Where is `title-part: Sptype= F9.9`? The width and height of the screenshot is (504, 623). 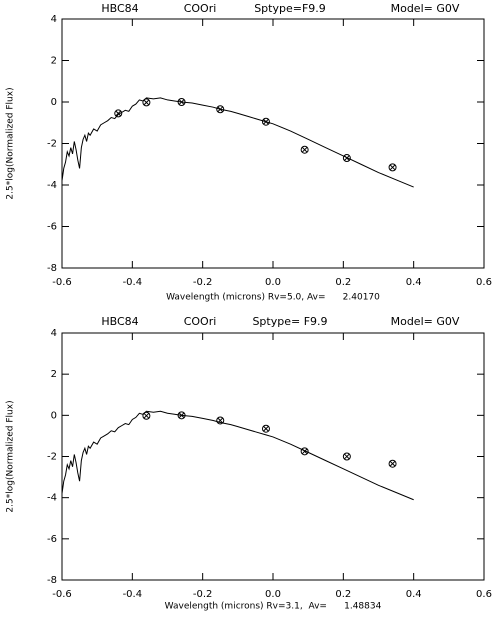 title-part: Sptype= F9.9 is located at coordinates (289, 321).